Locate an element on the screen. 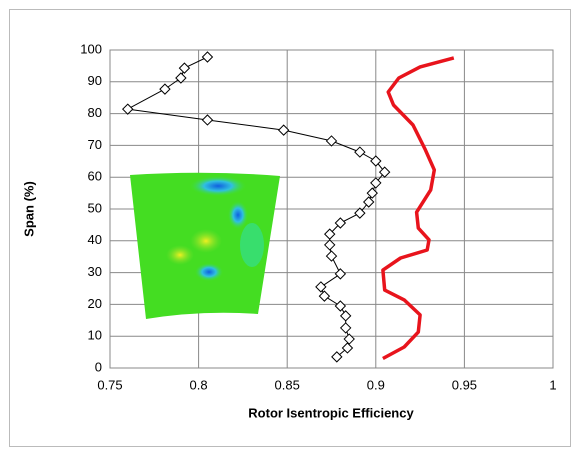 The width and height of the screenshot is (581, 462). series-line is located at coordinates (418, 208).